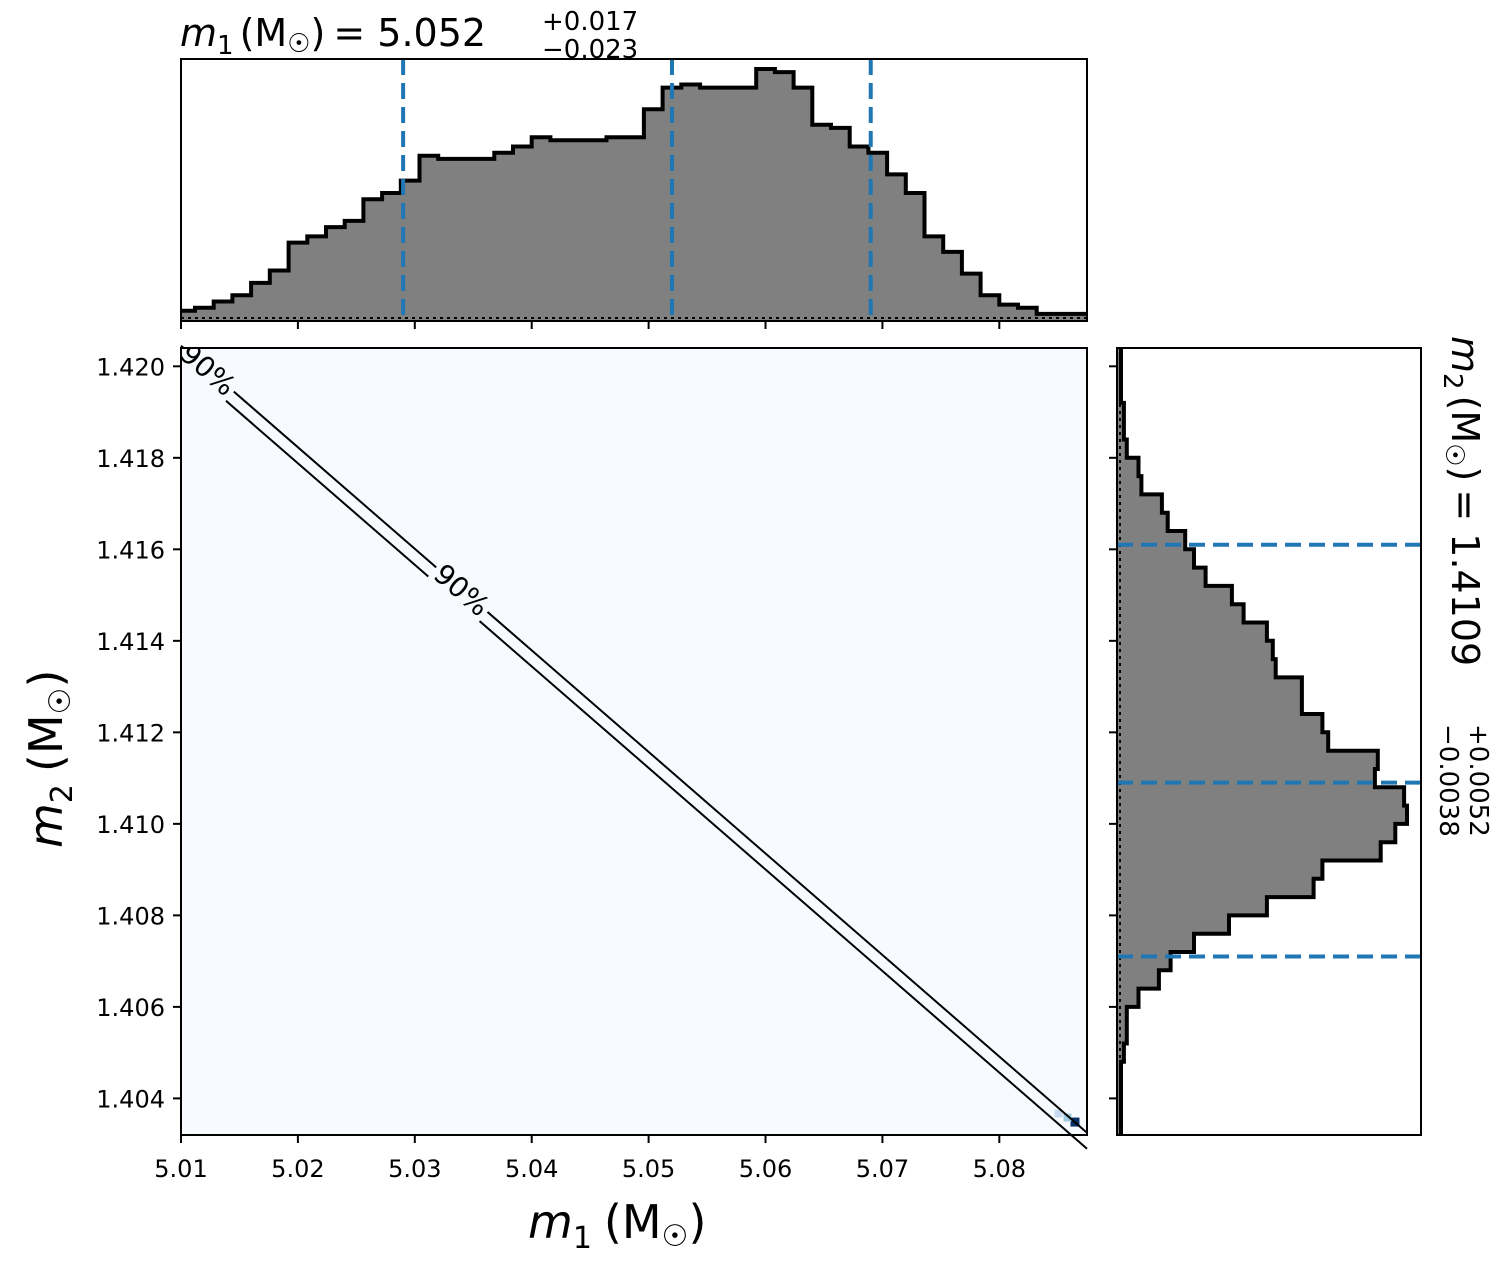  What do you see at coordinates (130, 367) in the screenshot?
I see `y-tick-label: 1.420` at bounding box center [130, 367].